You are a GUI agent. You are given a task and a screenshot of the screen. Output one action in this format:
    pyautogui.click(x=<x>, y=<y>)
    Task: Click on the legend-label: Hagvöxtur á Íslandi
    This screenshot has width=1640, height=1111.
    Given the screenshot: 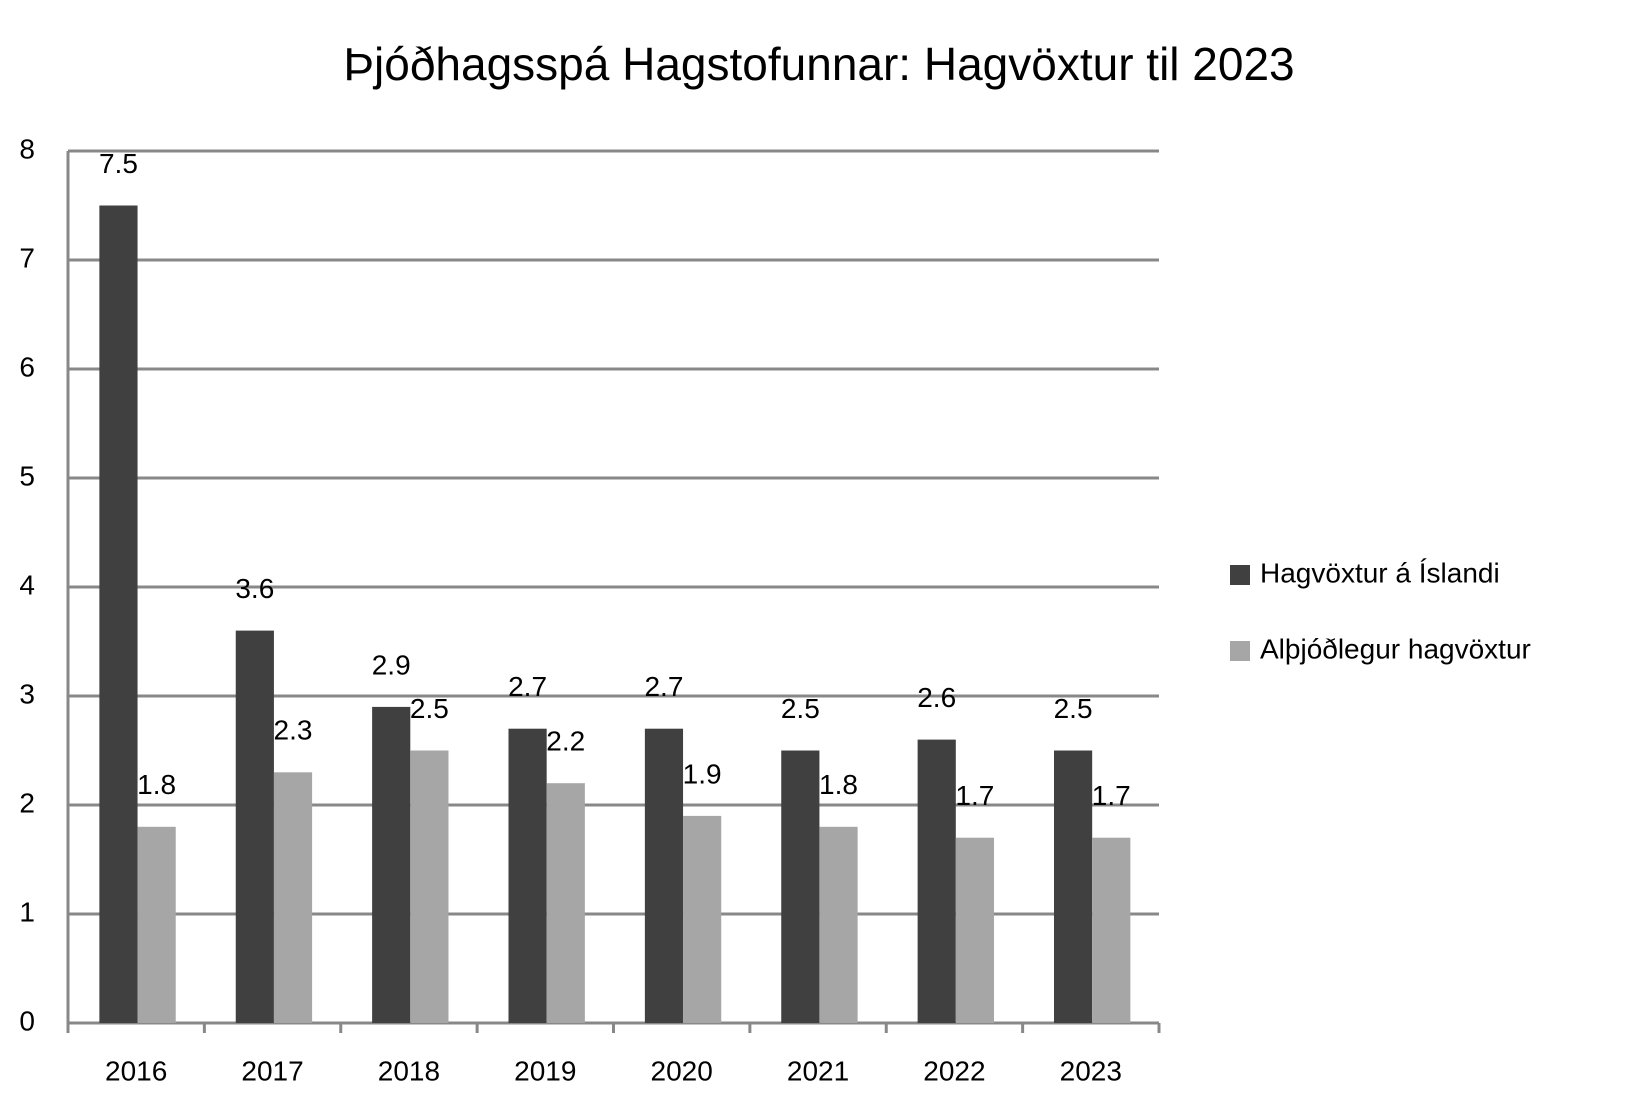 What is the action you would take?
    pyautogui.click(x=1380, y=572)
    